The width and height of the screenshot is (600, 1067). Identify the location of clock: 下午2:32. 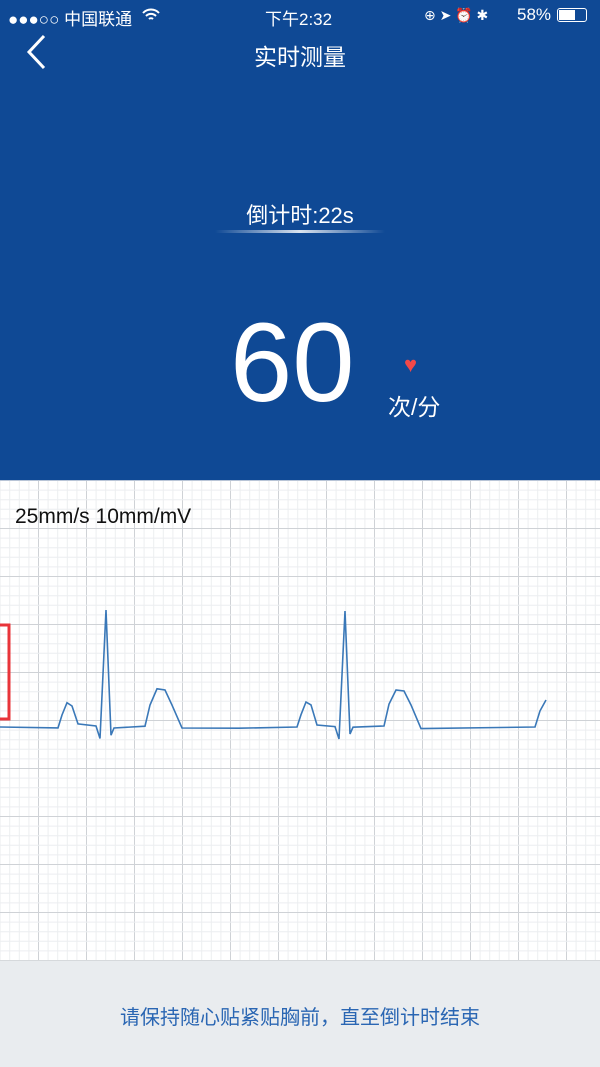
(299, 19).